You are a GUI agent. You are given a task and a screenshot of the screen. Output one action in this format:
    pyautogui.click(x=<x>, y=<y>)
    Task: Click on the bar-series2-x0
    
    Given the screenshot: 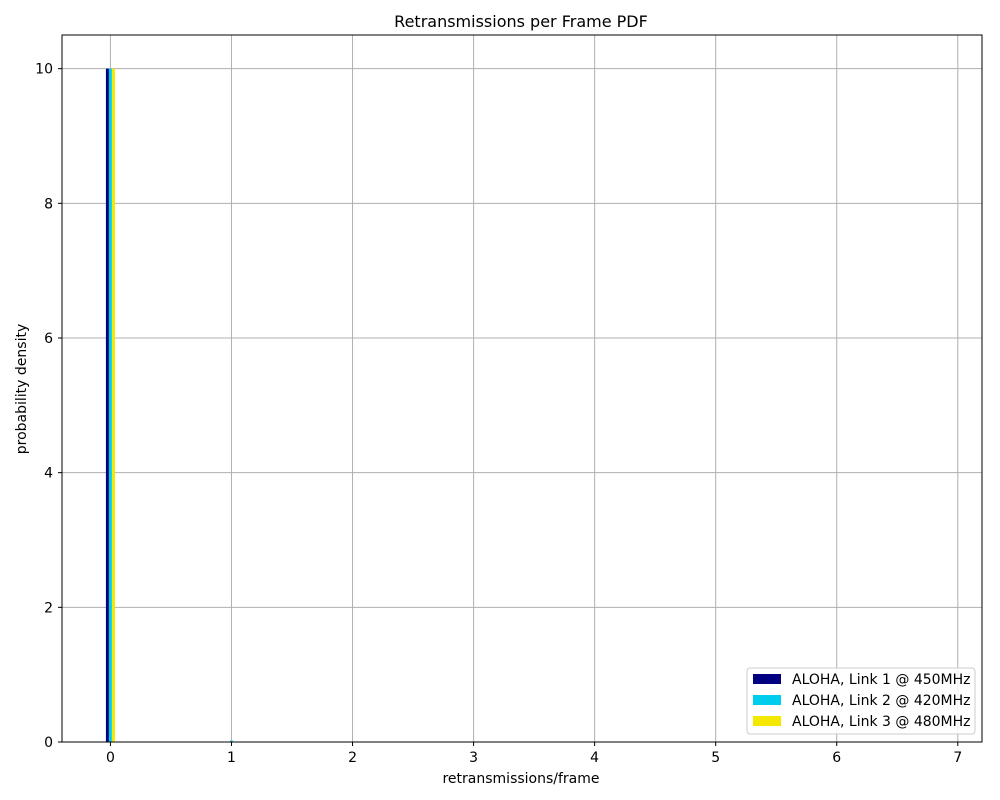 What is the action you would take?
    pyautogui.click(x=110, y=405)
    